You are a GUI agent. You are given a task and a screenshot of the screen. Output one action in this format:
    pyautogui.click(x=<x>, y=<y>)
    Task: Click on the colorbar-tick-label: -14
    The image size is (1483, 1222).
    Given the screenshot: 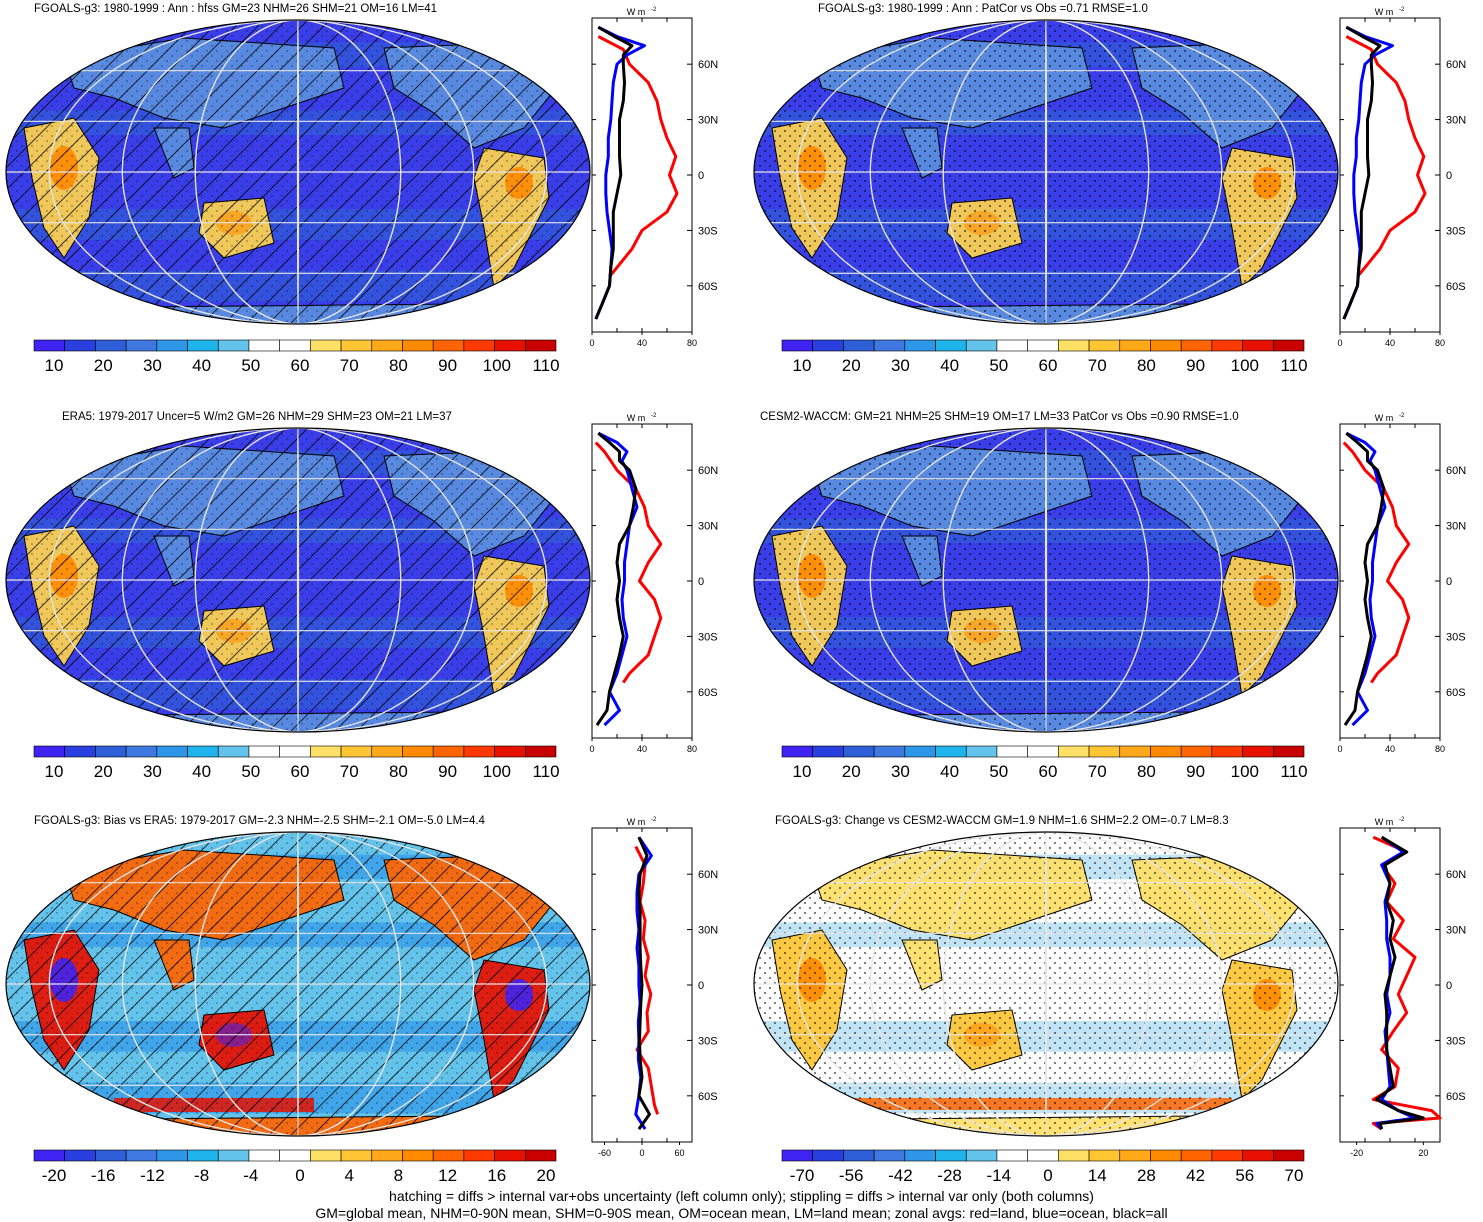 What is the action you would take?
    pyautogui.click(x=999, y=1175)
    